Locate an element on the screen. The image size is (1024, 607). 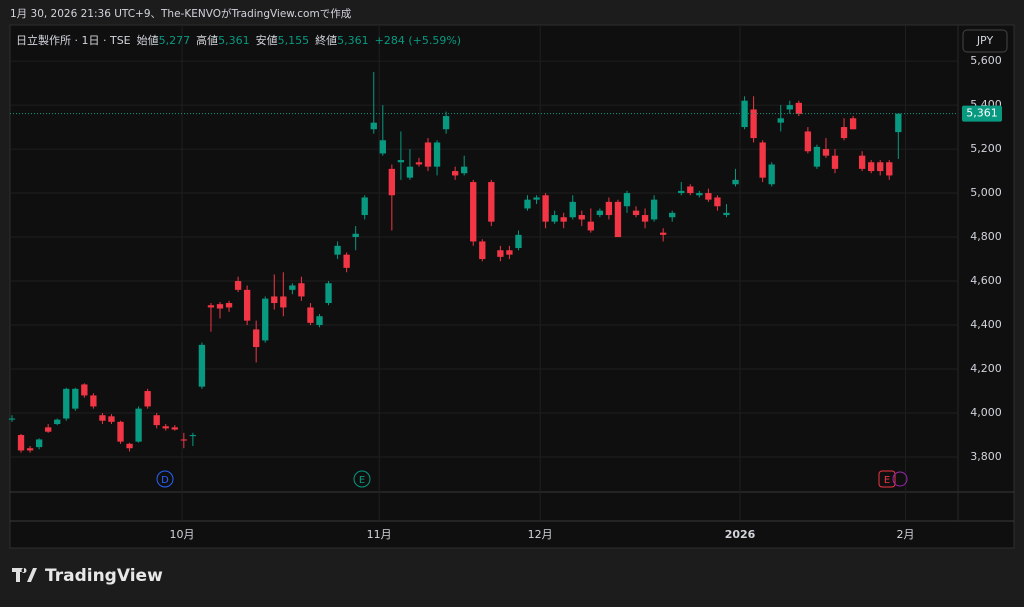
legend-symbol: 日立製作所 · 1日 · TSE is located at coordinates (73, 40).